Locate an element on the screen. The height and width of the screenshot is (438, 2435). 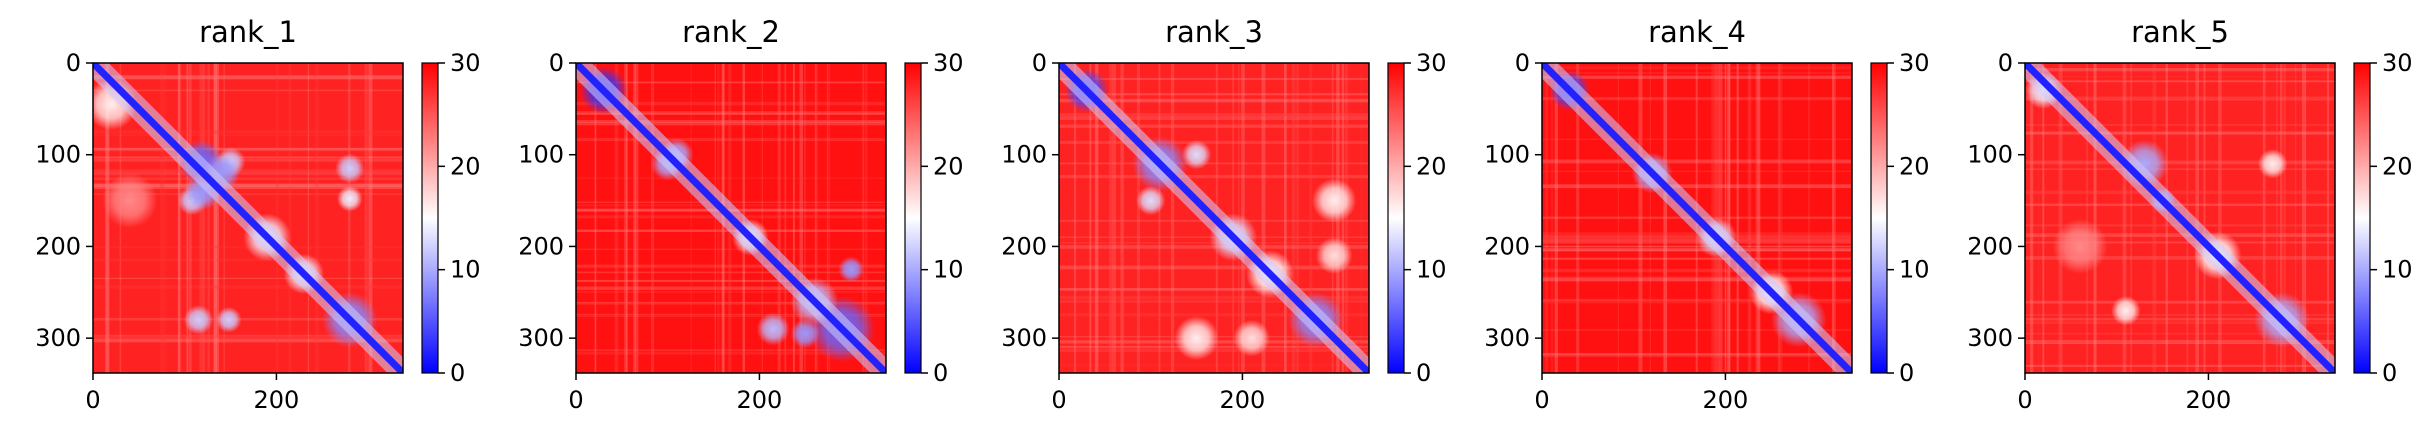
y-tick-label: 200 is located at coordinates (1507, 246).